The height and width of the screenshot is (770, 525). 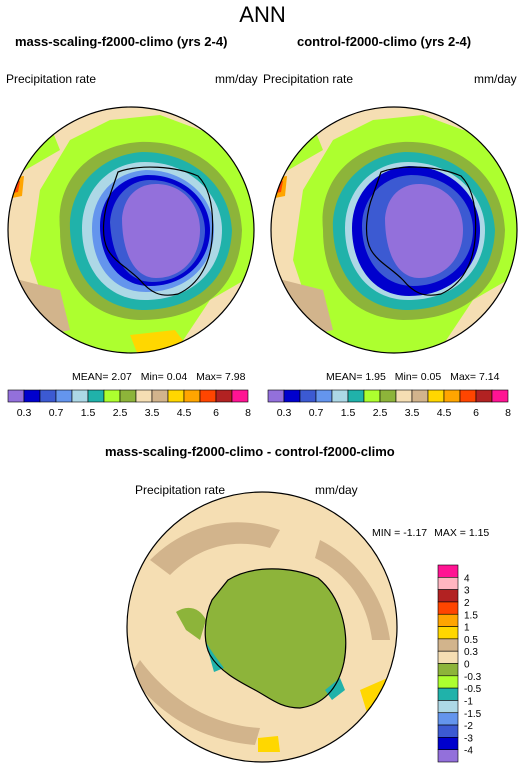 What do you see at coordinates (386, 533) in the screenshot?
I see `min-label: MIN =` at bounding box center [386, 533].